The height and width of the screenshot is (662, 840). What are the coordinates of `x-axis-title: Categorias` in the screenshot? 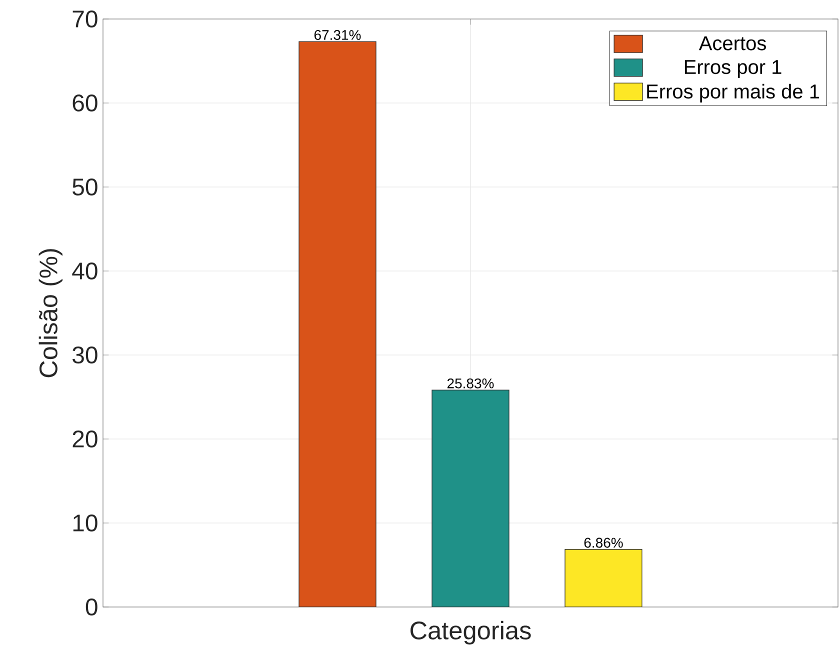 It's located at (470, 632).